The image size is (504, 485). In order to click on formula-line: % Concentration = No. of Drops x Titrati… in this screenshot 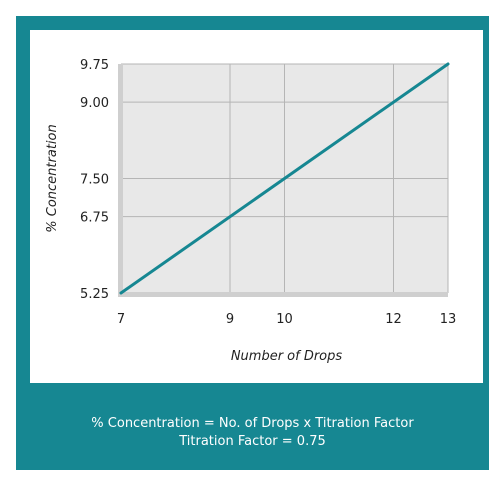, I will do `click(252, 423)`.